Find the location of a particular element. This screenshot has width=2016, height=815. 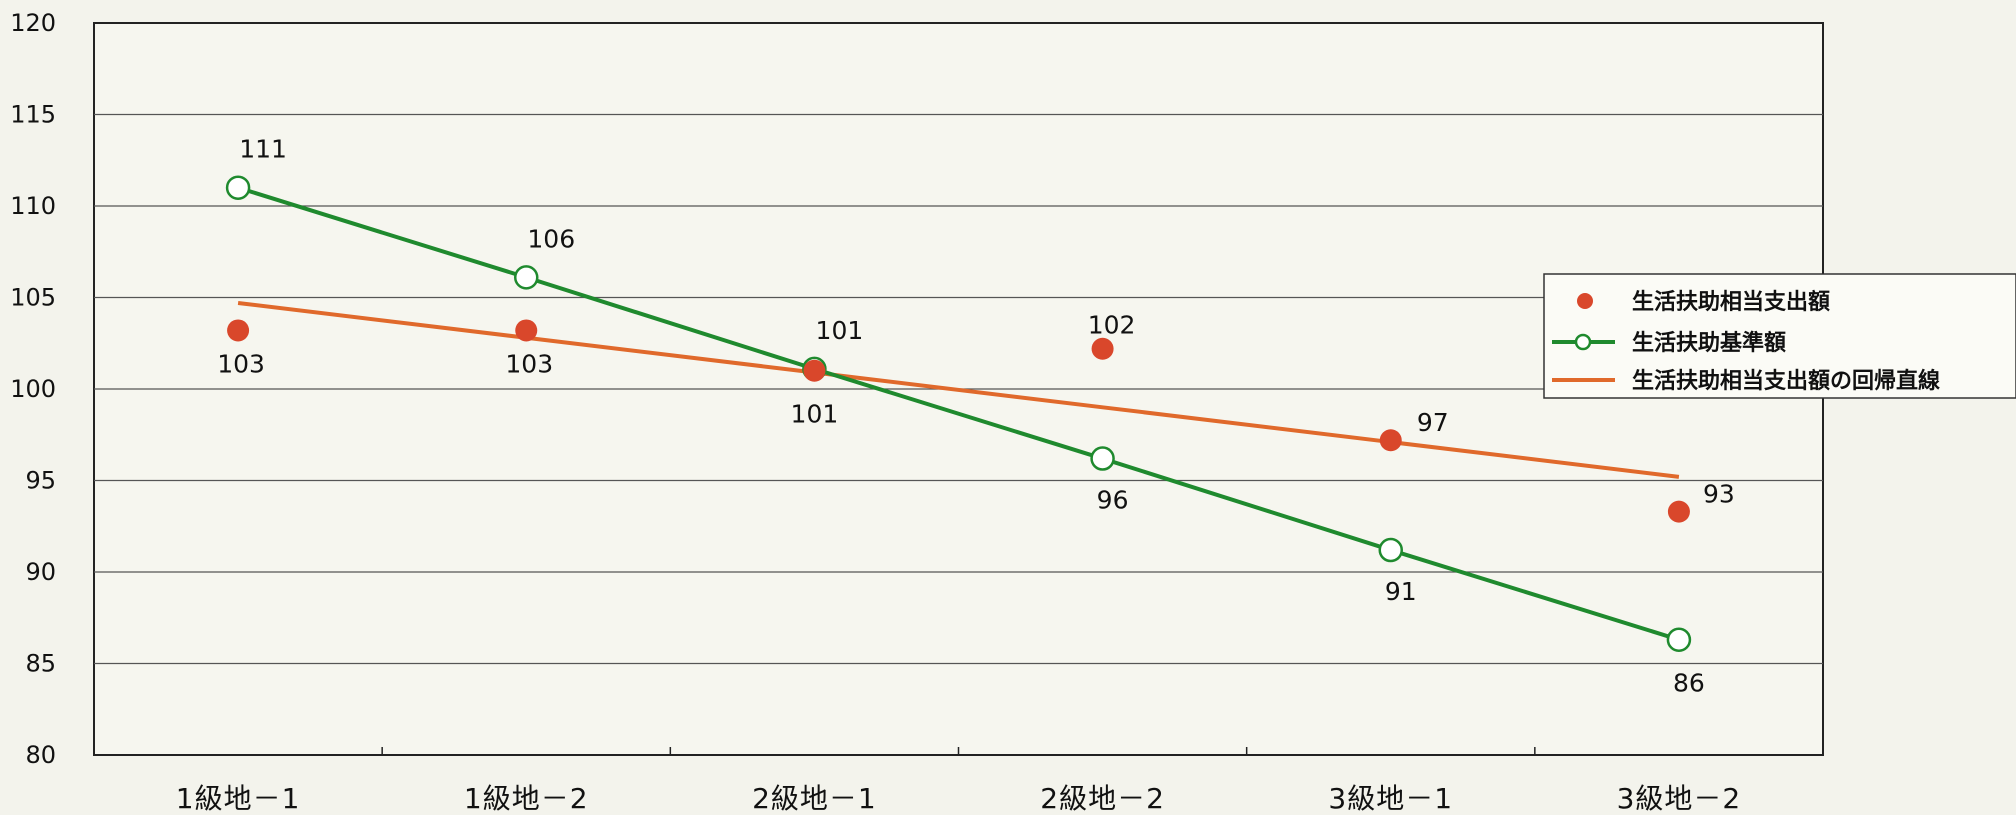

y-tick-label: 120 is located at coordinates (33, 23).